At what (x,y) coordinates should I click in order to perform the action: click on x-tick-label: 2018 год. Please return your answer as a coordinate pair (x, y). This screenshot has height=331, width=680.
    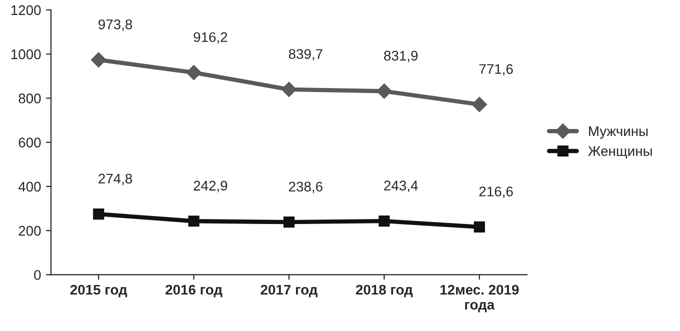
    Looking at the image, I should click on (384, 291).